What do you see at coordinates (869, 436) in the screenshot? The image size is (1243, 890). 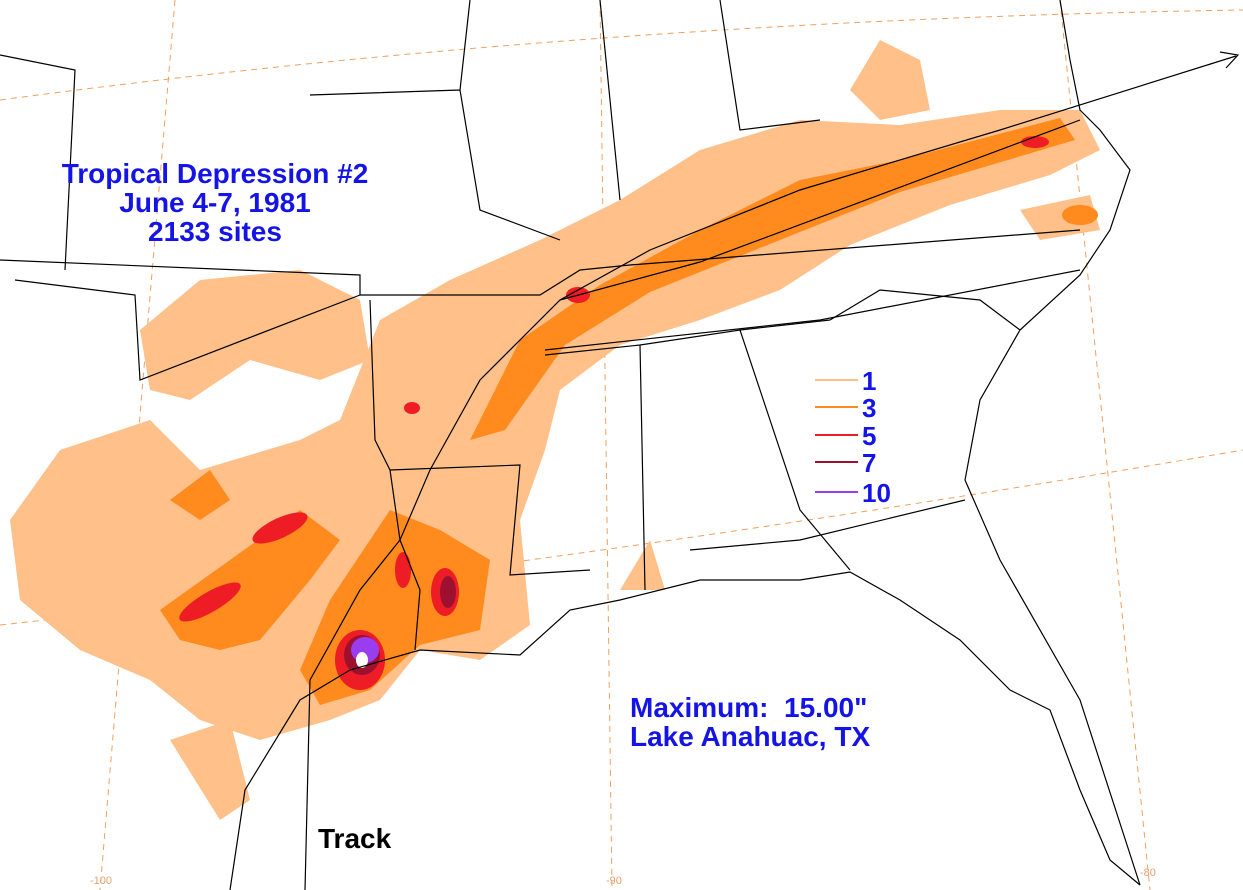 I see `legend-value: 5` at bounding box center [869, 436].